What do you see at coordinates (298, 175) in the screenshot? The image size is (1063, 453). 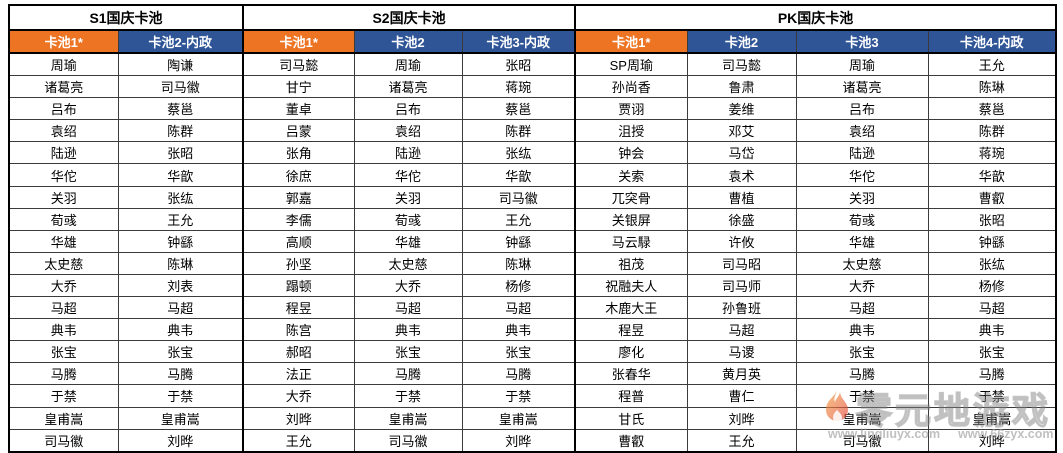 I see `name-cell: 徐庶` at bounding box center [298, 175].